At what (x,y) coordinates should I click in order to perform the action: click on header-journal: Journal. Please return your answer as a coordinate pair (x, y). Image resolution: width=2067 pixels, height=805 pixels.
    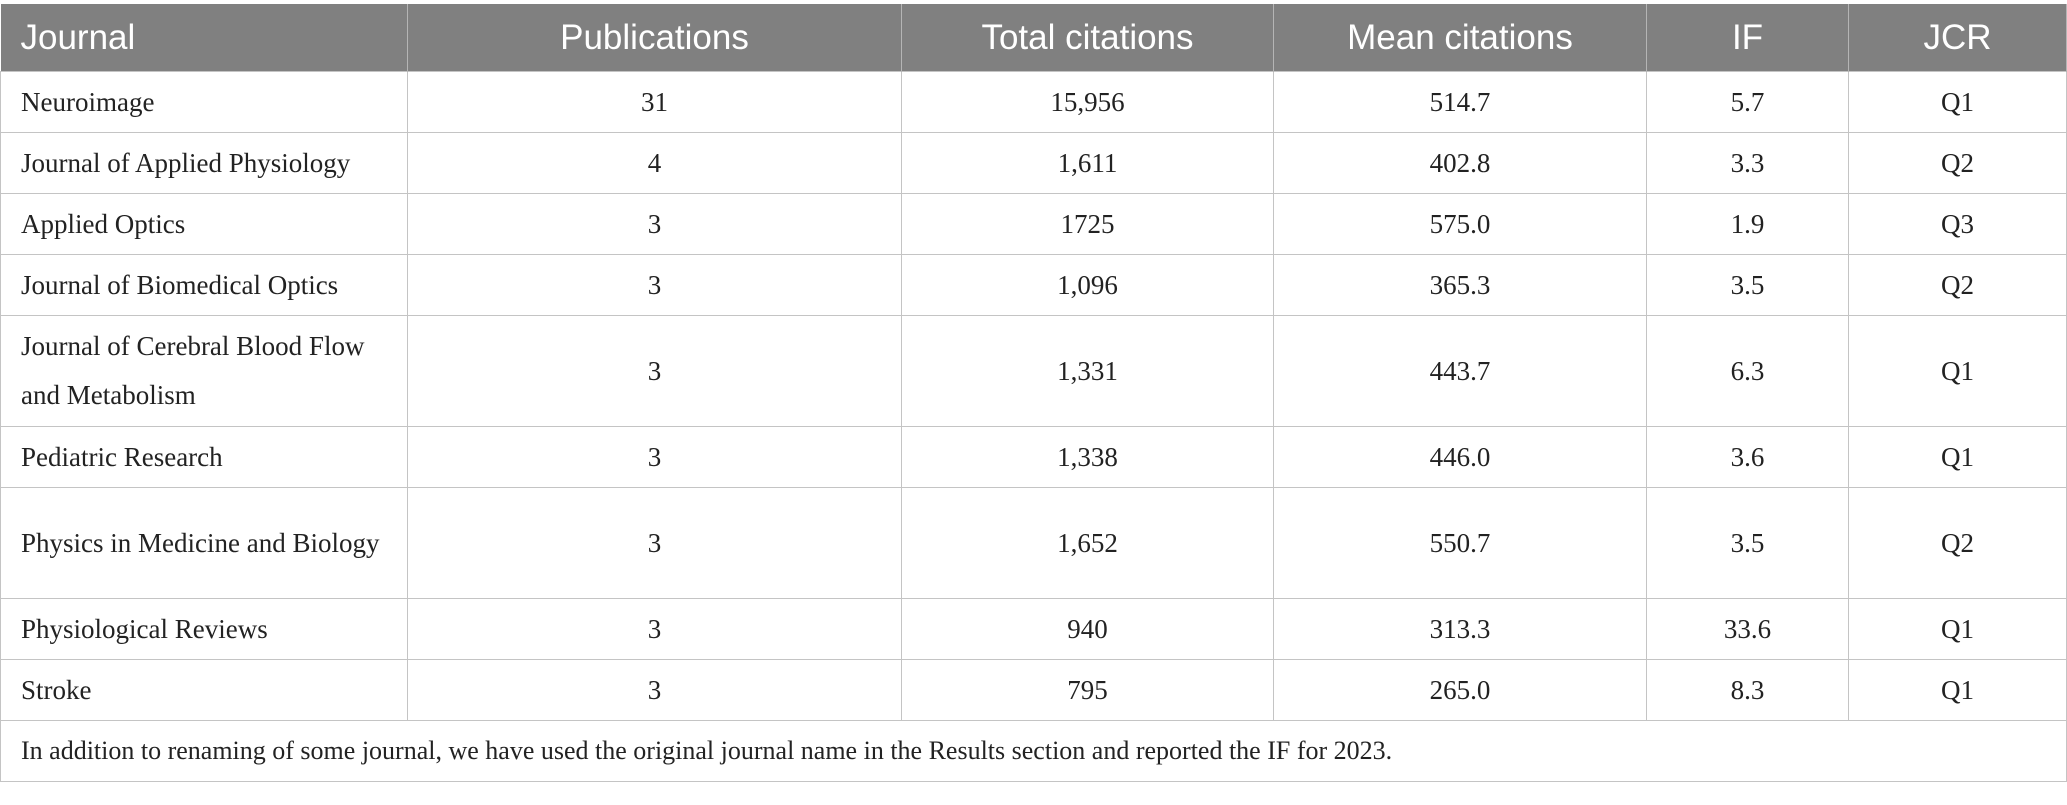
    Looking at the image, I should click on (204, 38).